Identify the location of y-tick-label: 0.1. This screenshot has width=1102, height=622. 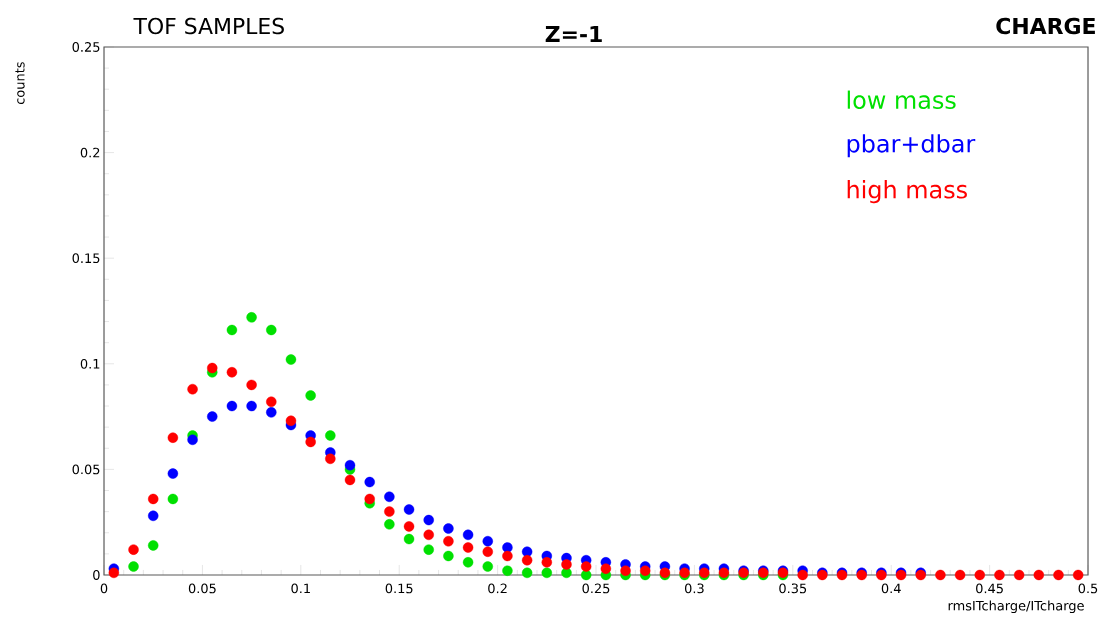
(90, 363).